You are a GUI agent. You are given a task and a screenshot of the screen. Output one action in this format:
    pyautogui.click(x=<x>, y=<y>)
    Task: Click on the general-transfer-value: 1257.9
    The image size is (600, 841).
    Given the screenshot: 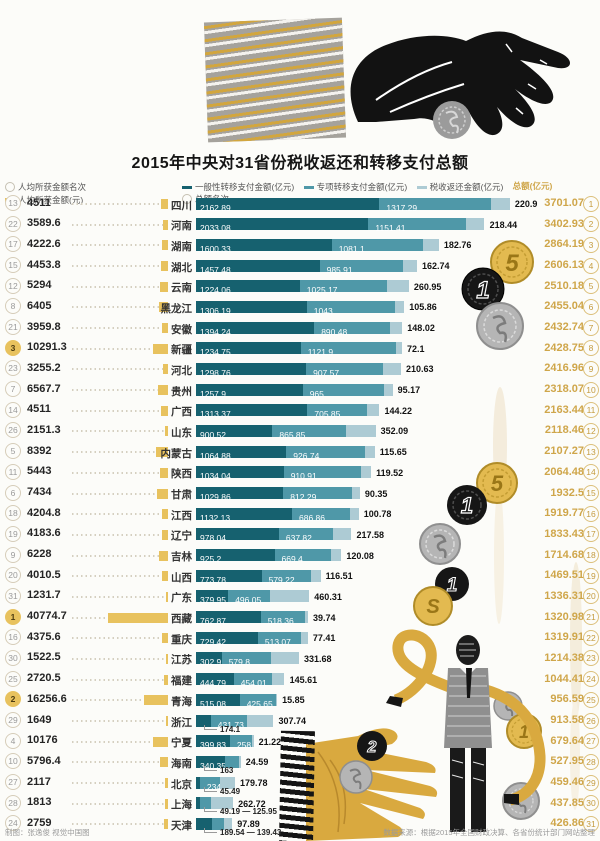 What is the action you would take?
    pyautogui.click(x=213, y=393)
    